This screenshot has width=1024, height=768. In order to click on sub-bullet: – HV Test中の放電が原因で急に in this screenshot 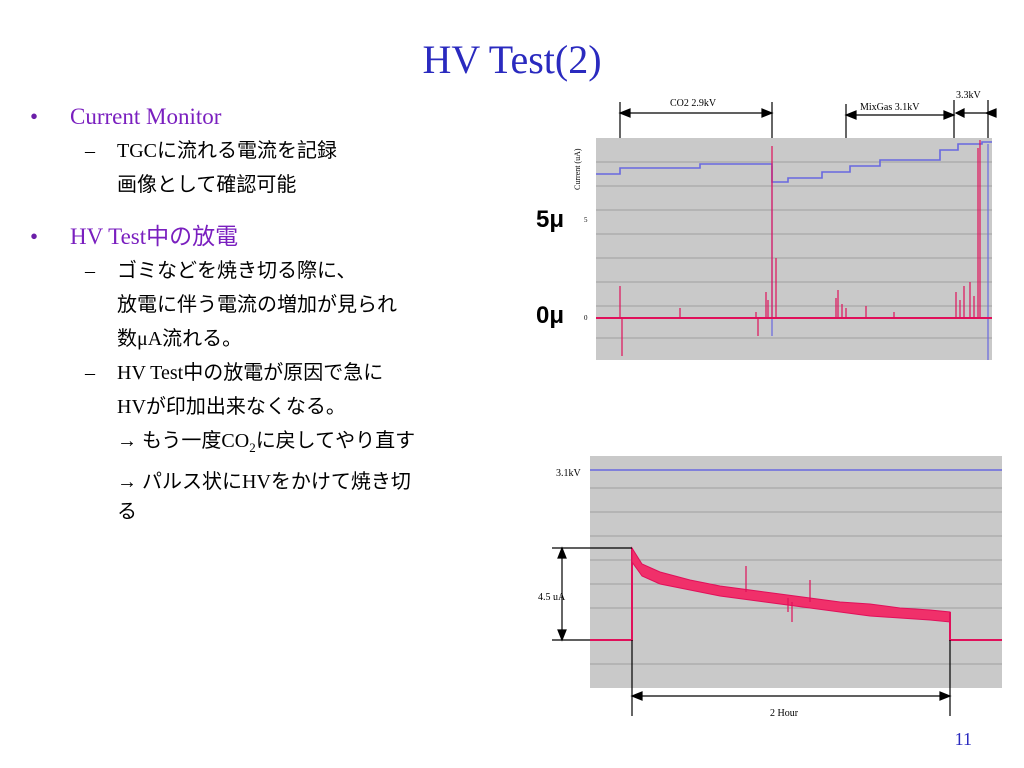, I will do `click(292, 373)`.